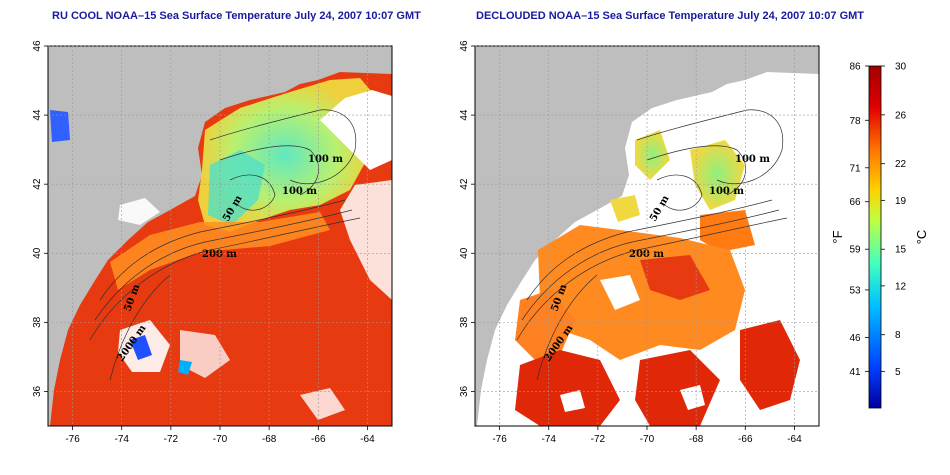  I want to click on colorbar-ticks: 30 26 22 19 15 12 8 5 86 78 71 66 59 53 46 41, so click(877, 220).